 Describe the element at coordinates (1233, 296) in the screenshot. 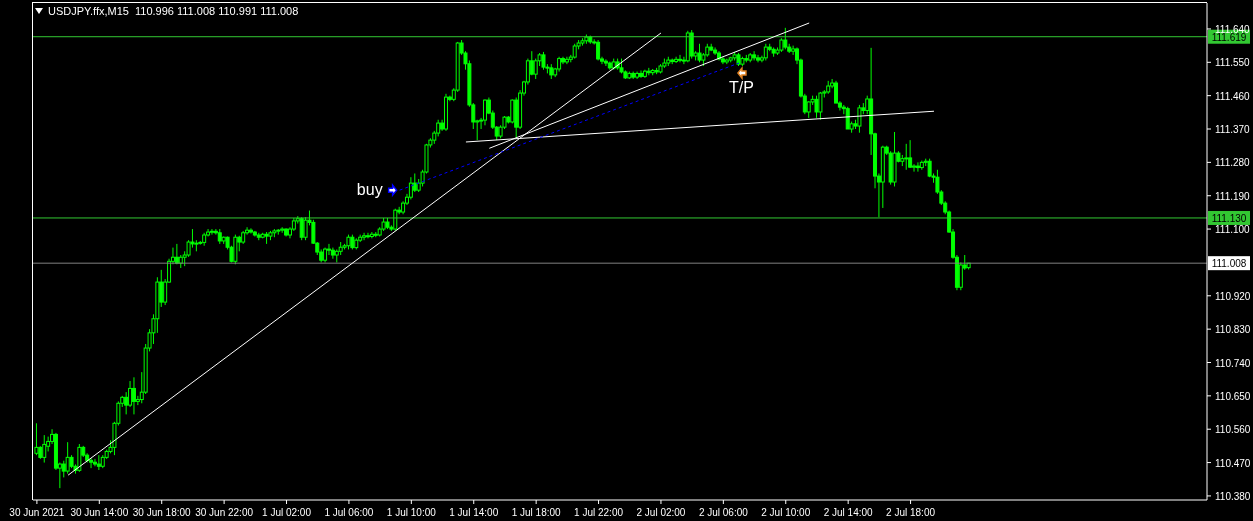

I see `y-tick-label: 110.920` at that location.